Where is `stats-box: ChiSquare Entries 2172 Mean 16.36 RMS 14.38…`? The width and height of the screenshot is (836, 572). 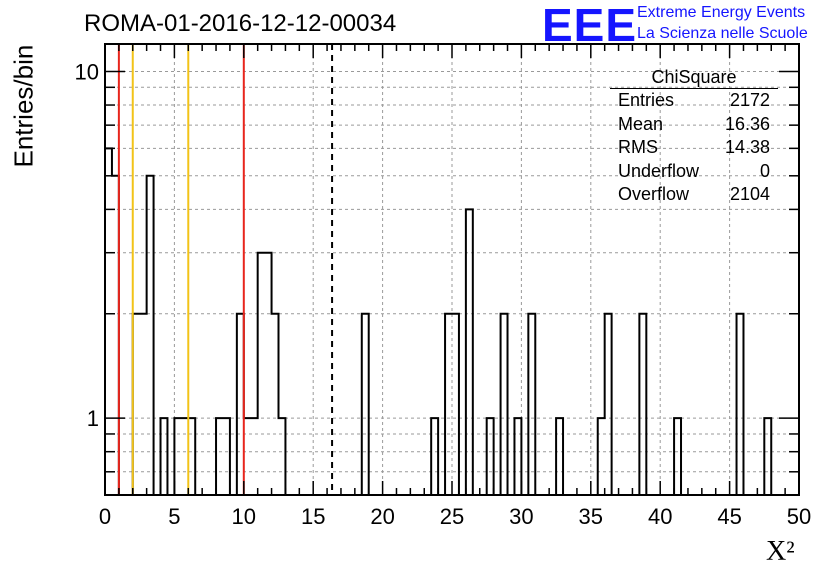
stats-box: ChiSquare Entries 2172 Mean 16.36 RMS 14.38… is located at coordinates (694, 136).